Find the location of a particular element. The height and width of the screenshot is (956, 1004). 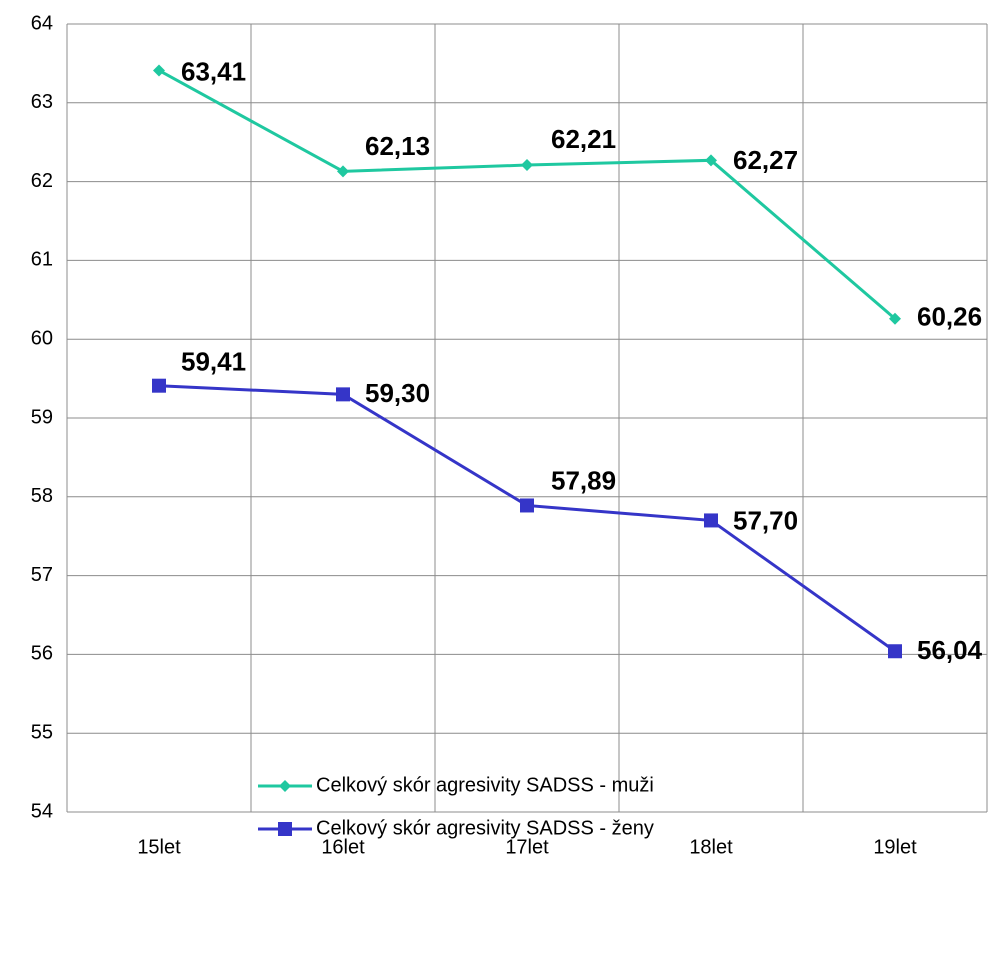

y-tick-label: 64 is located at coordinates (42, 23).